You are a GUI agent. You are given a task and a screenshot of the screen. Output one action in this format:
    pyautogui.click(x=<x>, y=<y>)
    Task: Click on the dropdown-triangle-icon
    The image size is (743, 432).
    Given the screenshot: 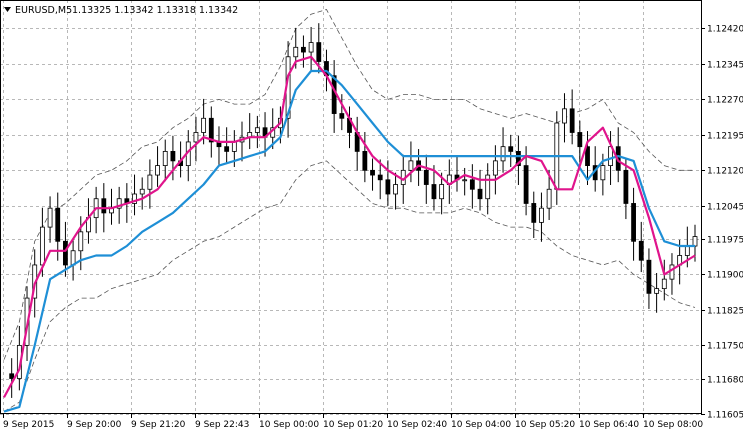 What is the action you would take?
    pyautogui.click(x=7, y=9)
    